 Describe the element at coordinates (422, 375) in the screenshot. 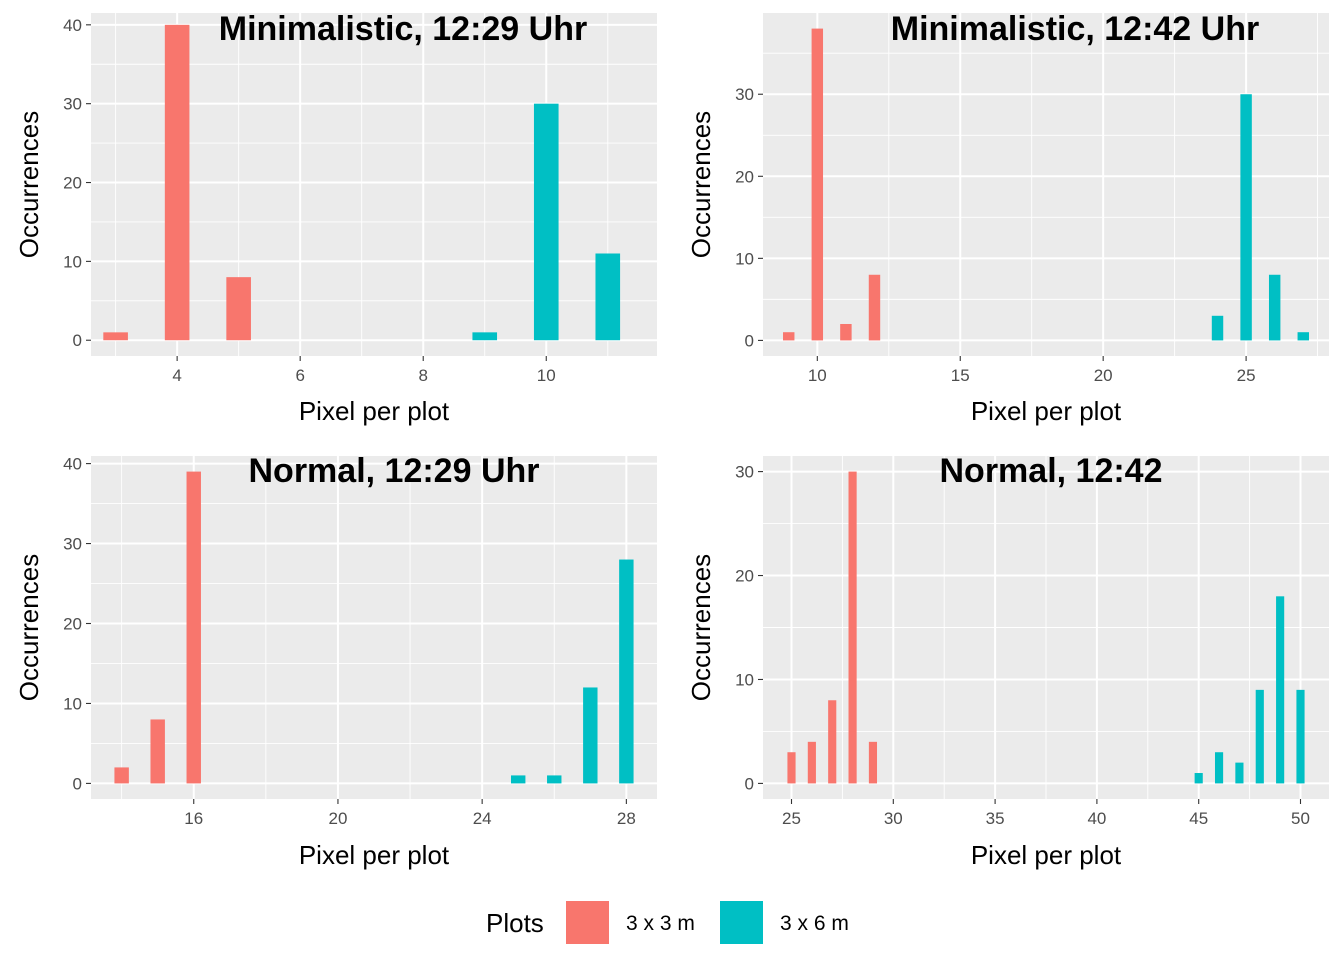

I see `x-tick-label: 8` at that location.